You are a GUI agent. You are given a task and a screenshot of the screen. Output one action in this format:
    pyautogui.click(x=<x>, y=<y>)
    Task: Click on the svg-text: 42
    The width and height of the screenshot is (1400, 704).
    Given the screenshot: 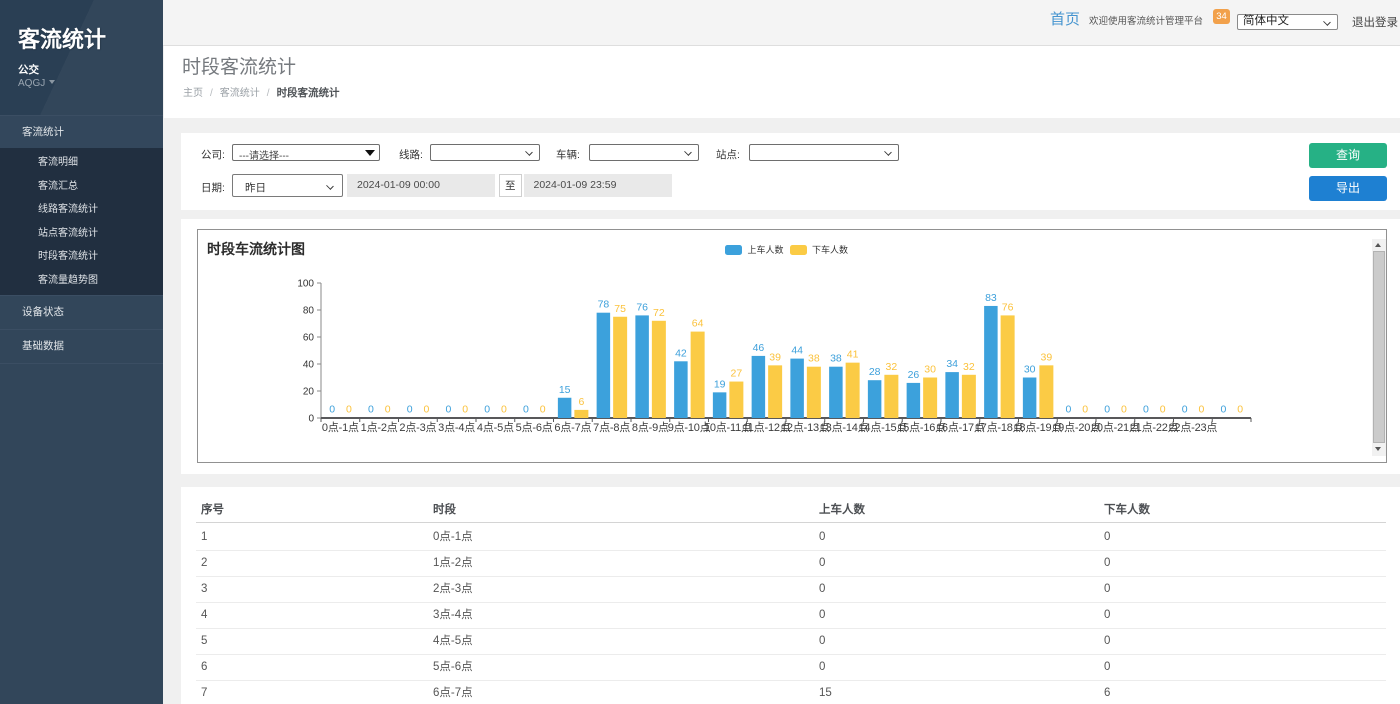 What is the action you would take?
    pyautogui.click(x=681, y=353)
    